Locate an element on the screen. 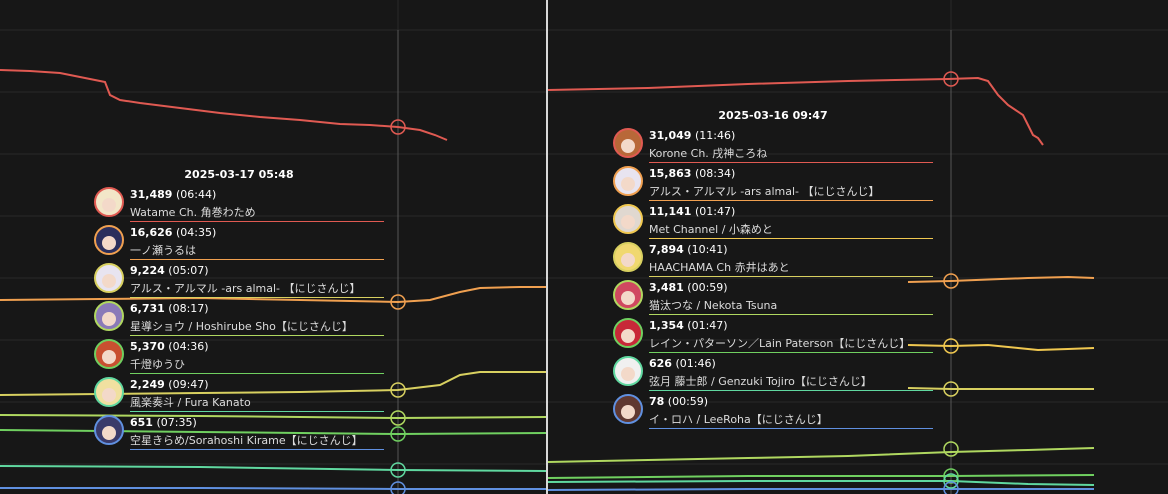 This screenshot has height=494, width=1168. duration-value: (00:59) is located at coordinates (686, 401).